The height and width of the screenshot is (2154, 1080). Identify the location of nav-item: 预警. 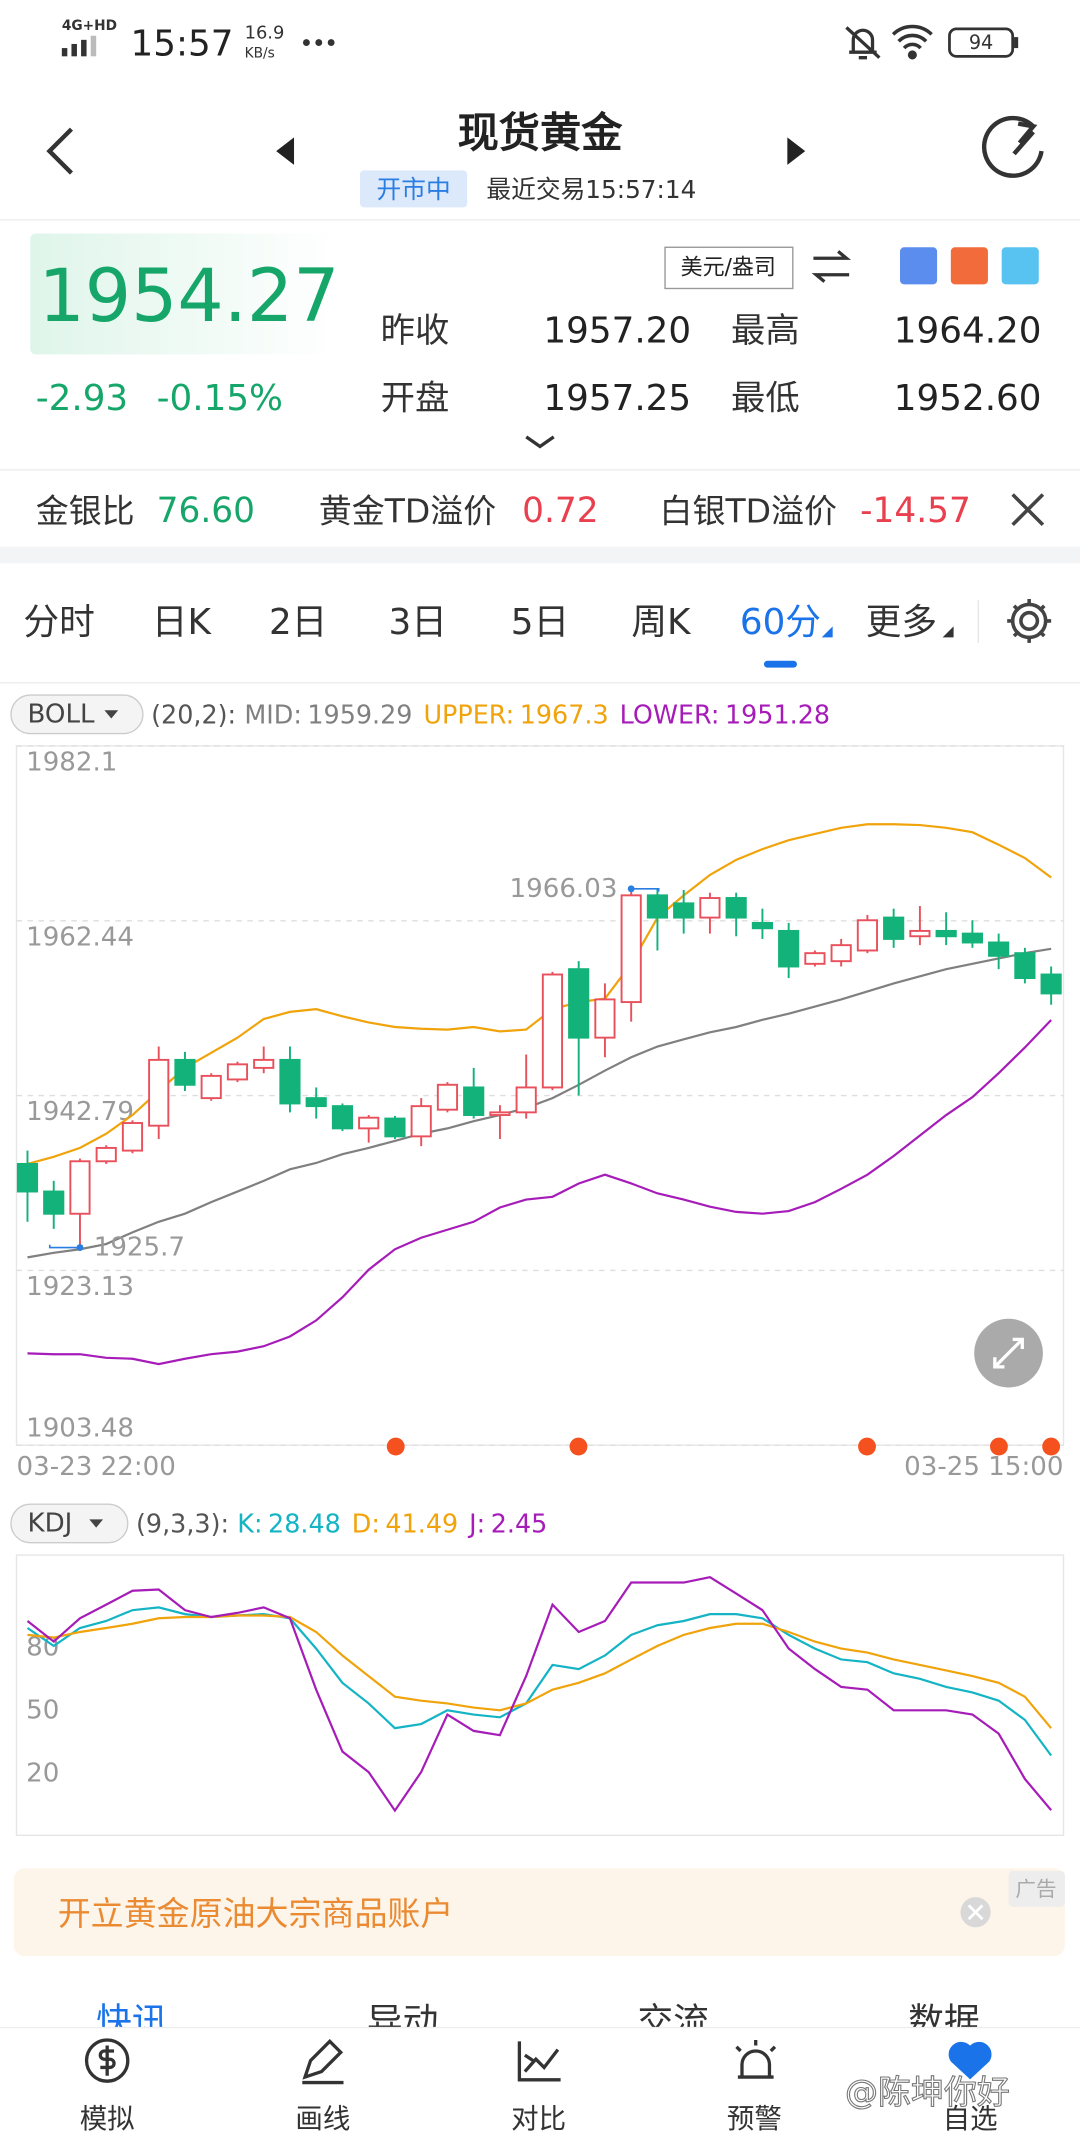
(754, 2119).